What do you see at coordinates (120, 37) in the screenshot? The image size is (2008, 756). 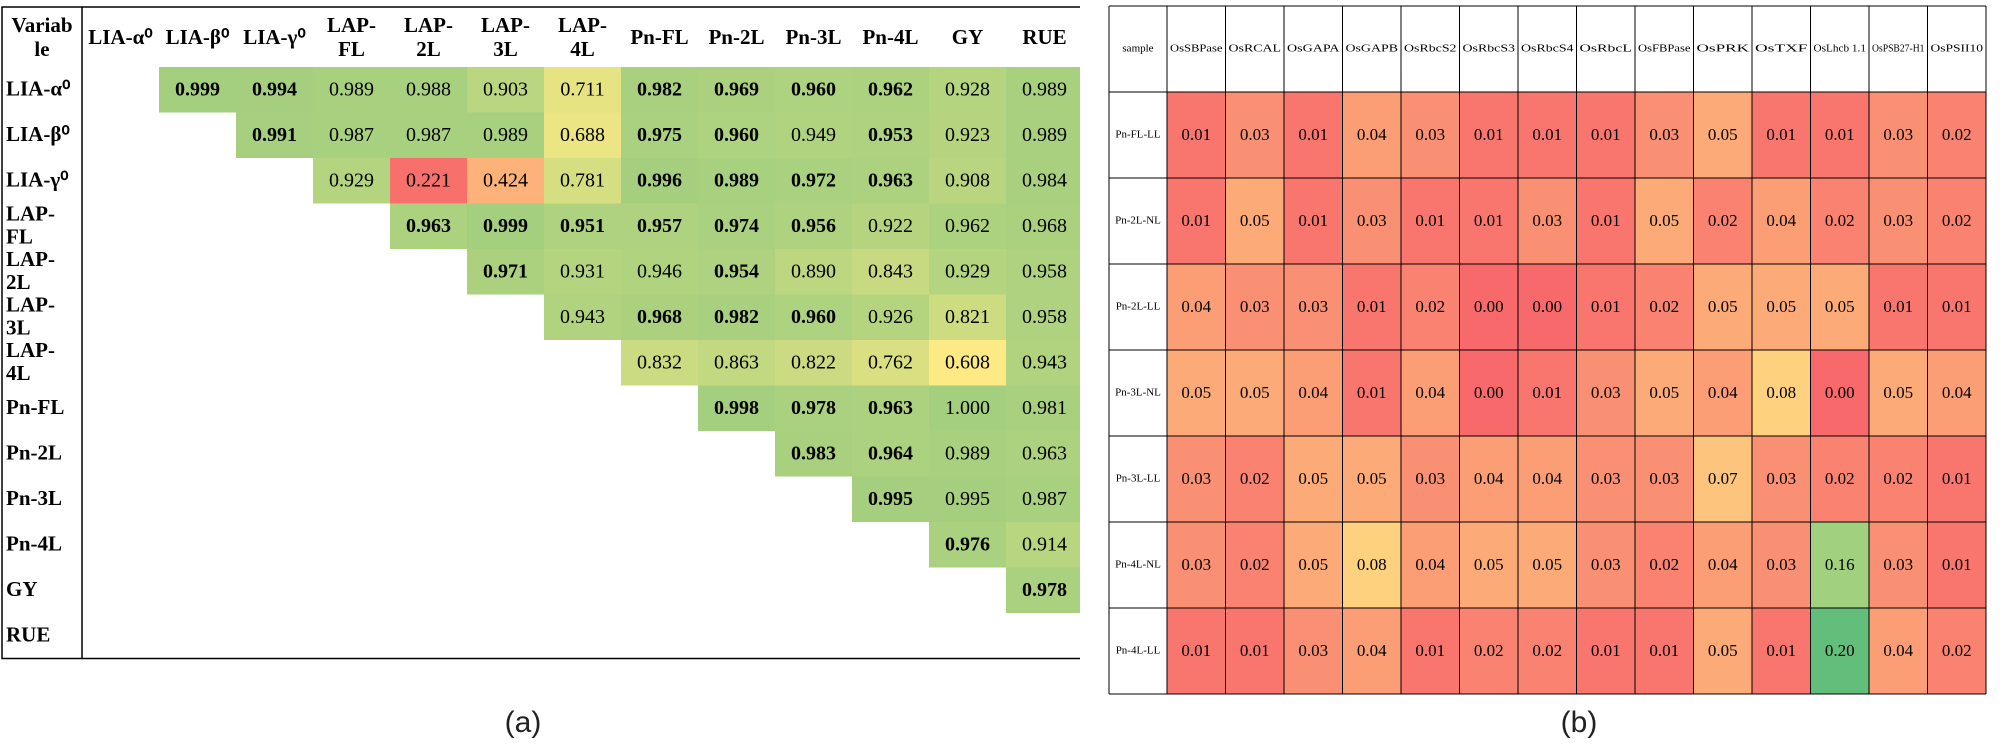 I see `column-header: LIA-α⁰` at bounding box center [120, 37].